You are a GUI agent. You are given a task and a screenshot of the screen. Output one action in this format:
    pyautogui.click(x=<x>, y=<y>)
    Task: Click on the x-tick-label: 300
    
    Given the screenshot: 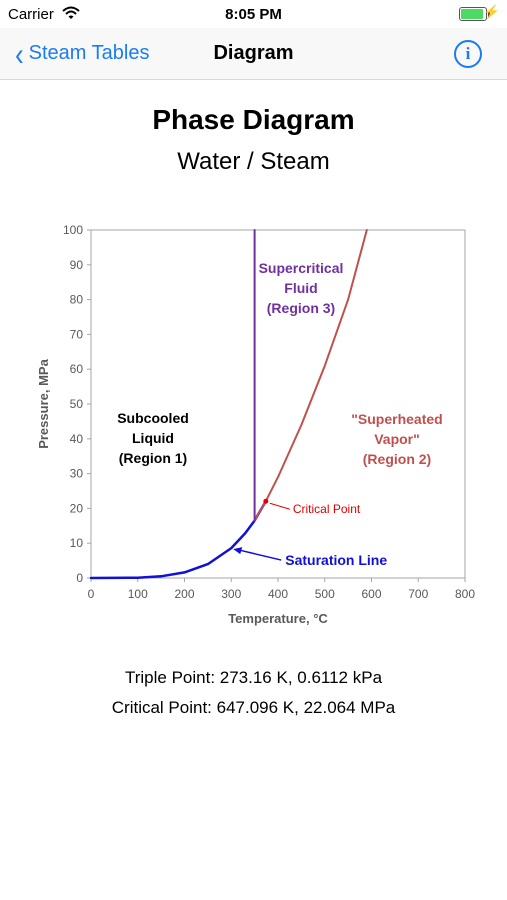 What is the action you would take?
    pyautogui.click(x=231, y=594)
    